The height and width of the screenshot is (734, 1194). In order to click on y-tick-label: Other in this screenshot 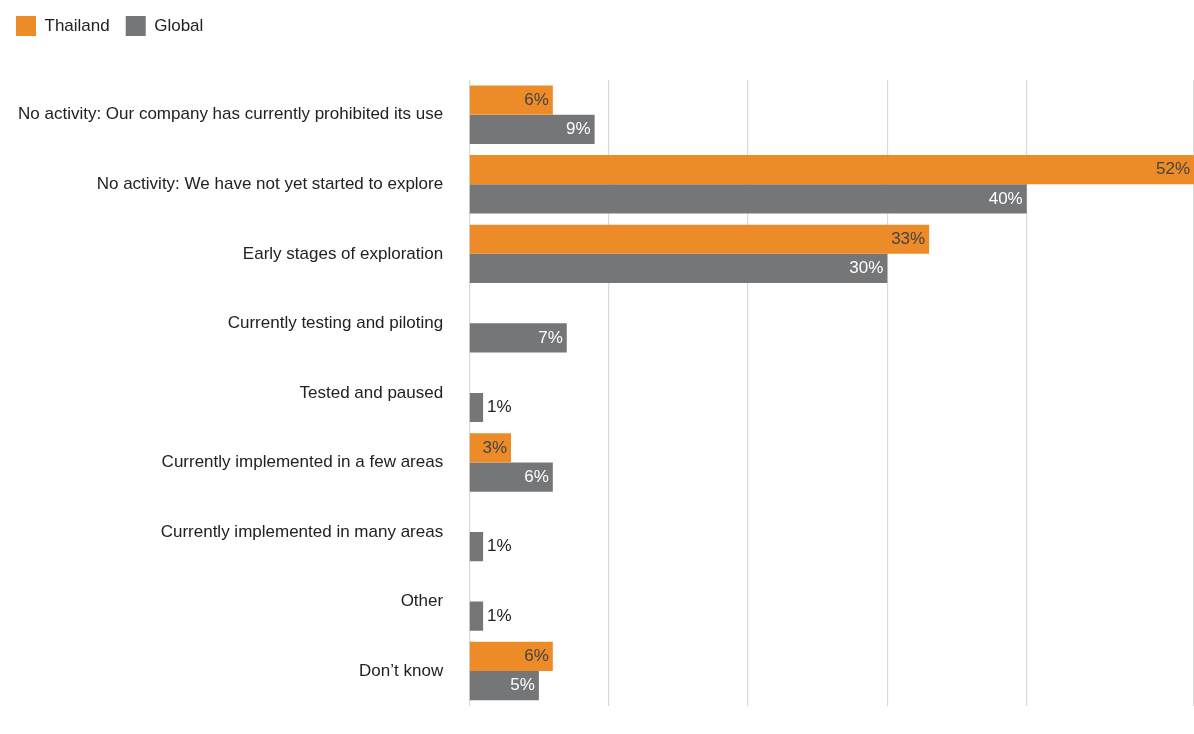, I will do `click(422, 601)`.